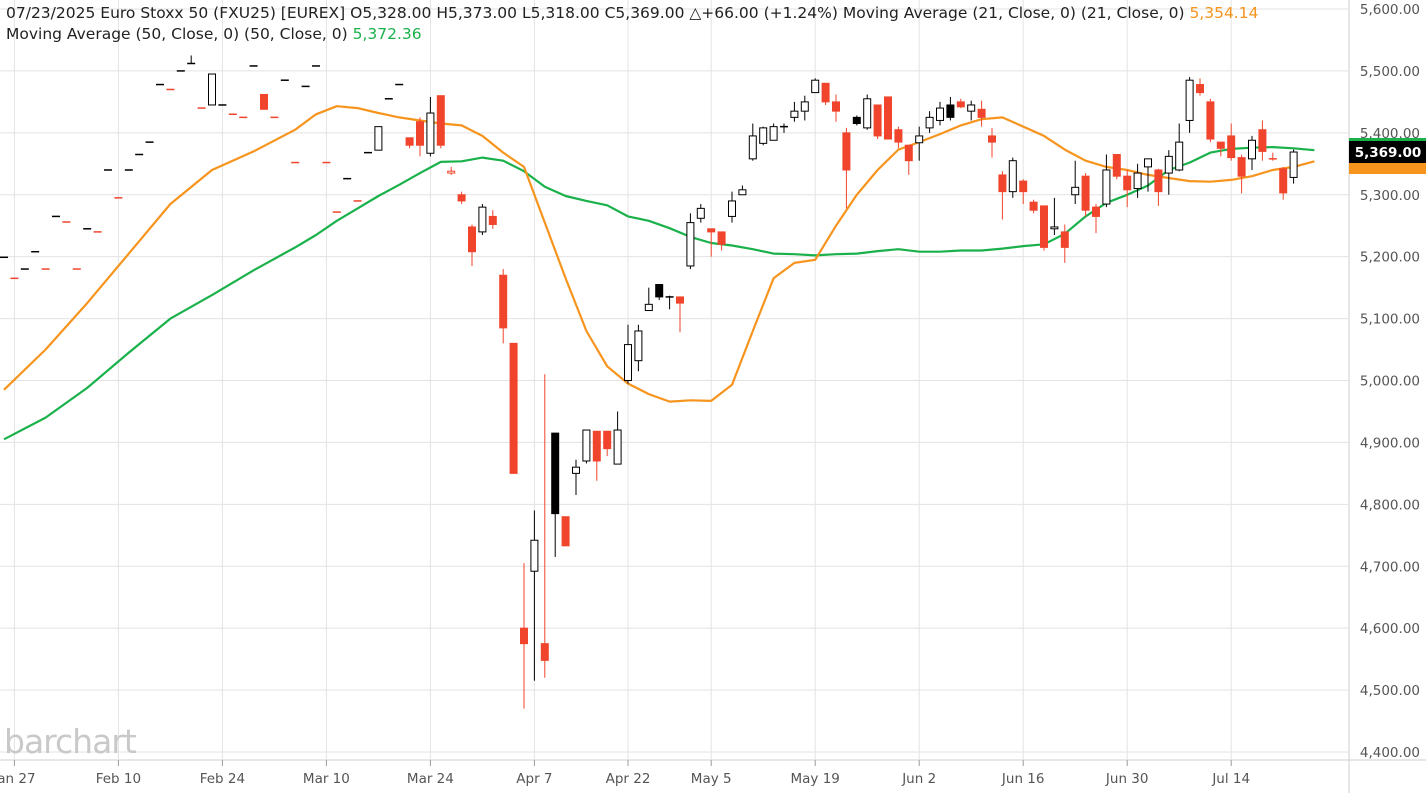 Image resolution: width=1426 pixels, height=793 pixels. Describe the element at coordinates (763, 13) in the screenshot. I see `header-change: △+66.00 (+1.24%)` at that location.